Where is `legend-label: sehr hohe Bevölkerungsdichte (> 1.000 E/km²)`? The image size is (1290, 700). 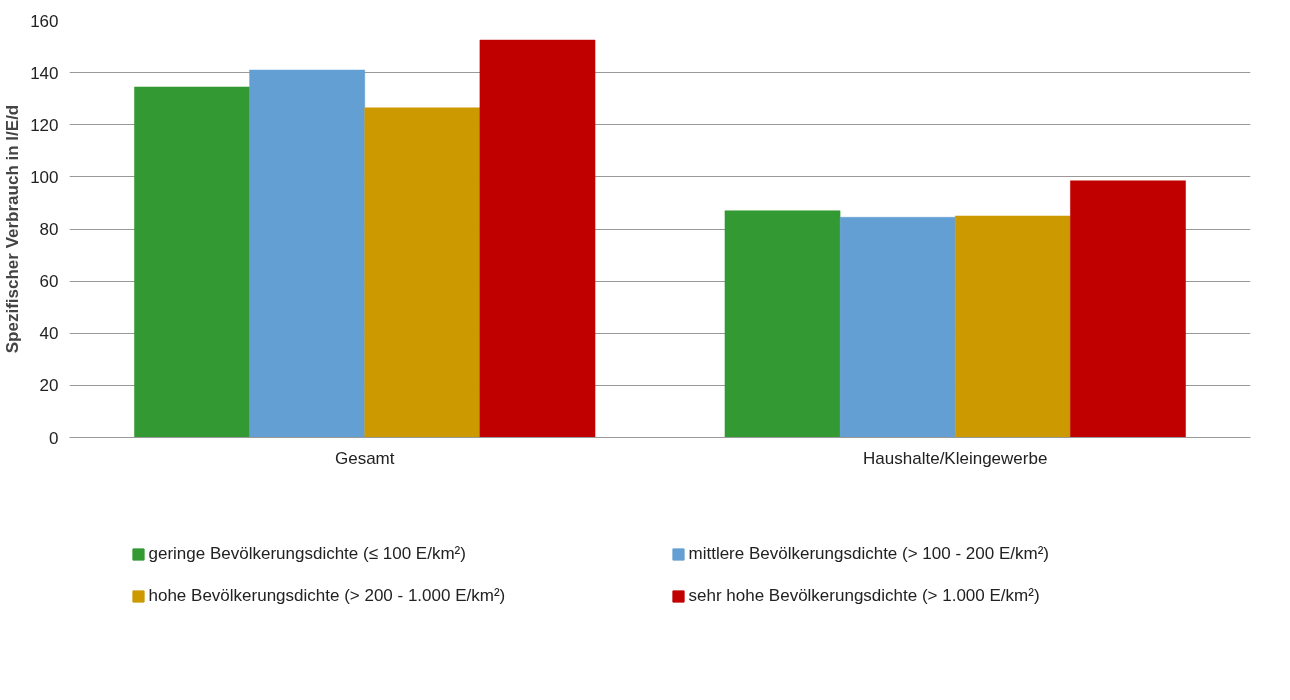 legend-label: sehr hohe Bevölkerungsdichte (> 1.000 E/km²) is located at coordinates (864, 596).